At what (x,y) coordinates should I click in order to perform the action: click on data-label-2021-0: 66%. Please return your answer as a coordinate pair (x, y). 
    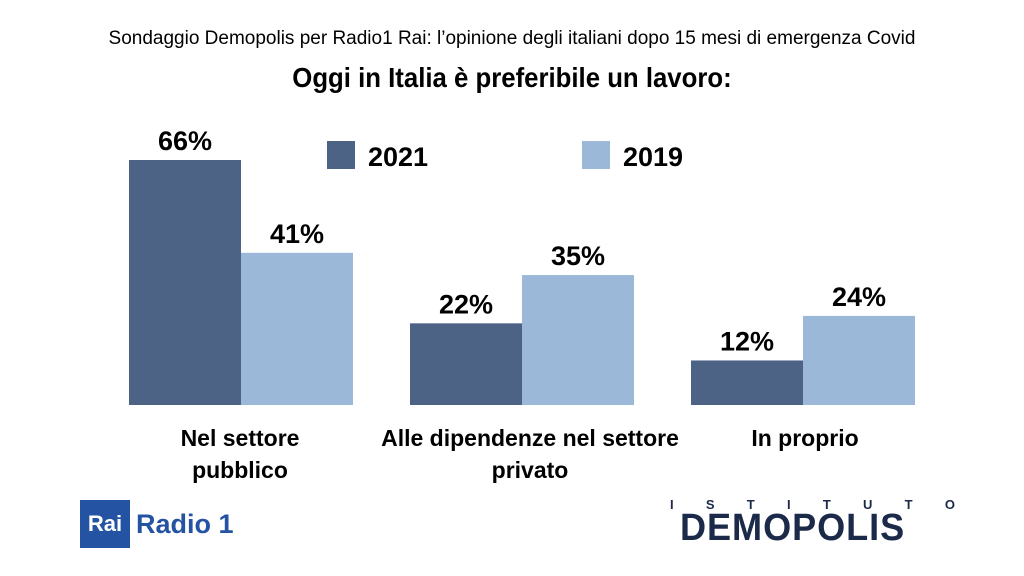
    Looking at the image, I should click on (185, 141).